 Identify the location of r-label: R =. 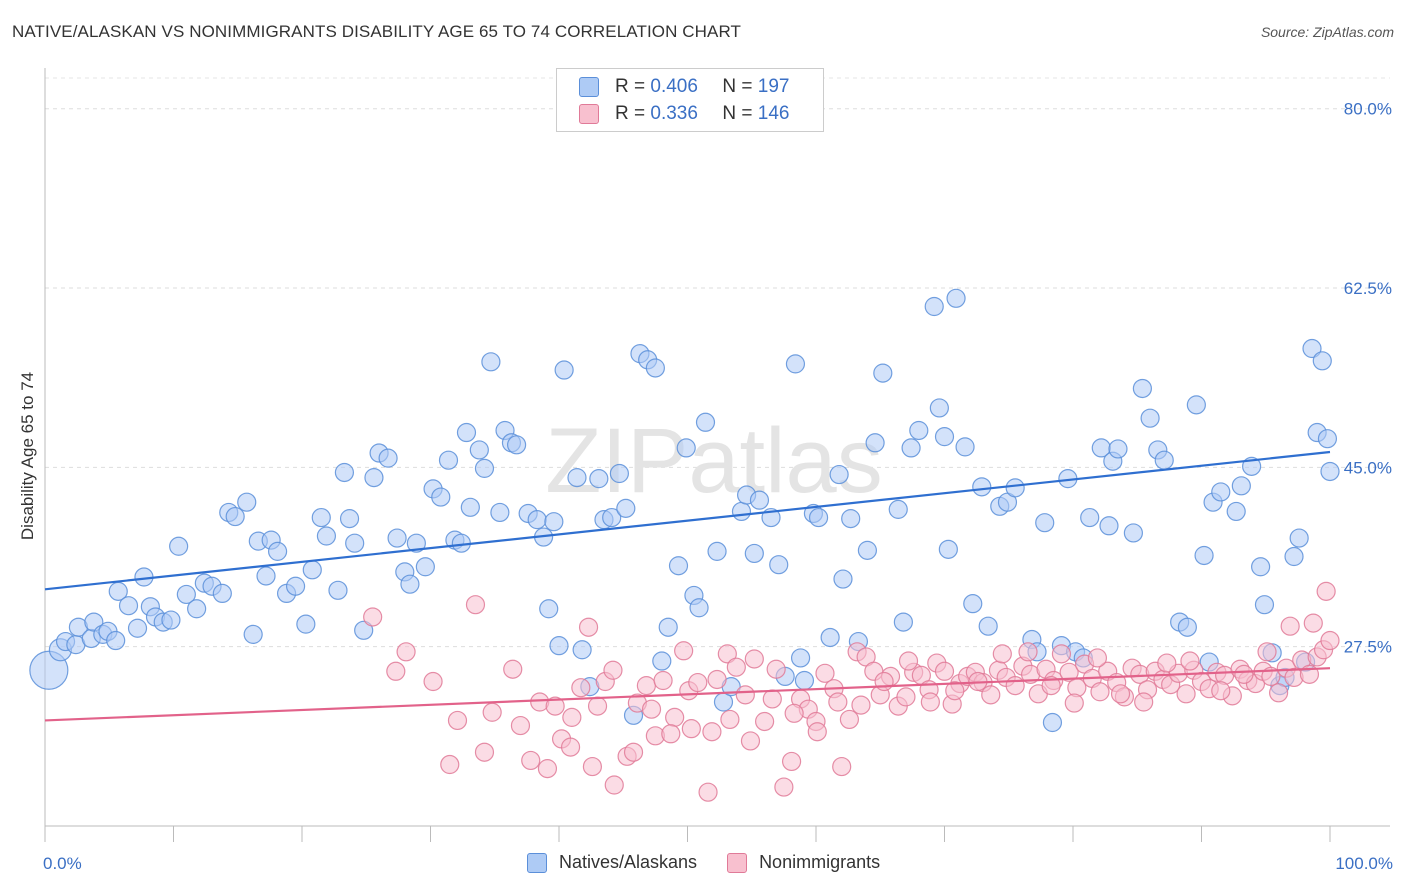
(630, 86).